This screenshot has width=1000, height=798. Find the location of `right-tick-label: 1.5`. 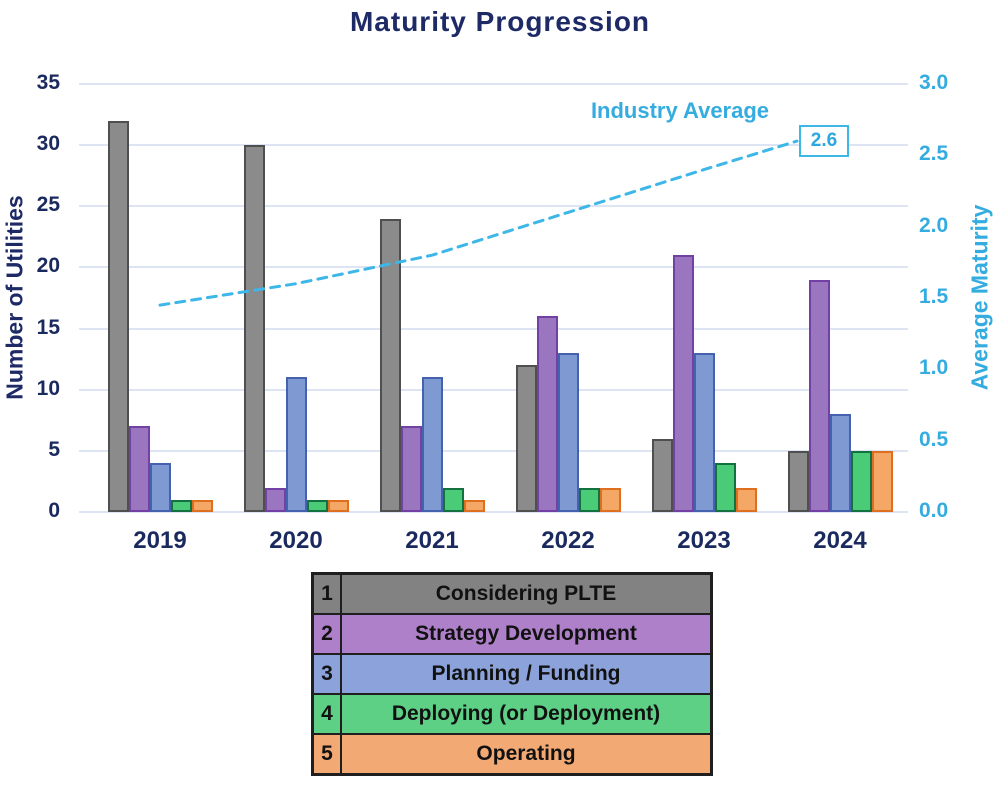

right-tick-label: 1.5 is located at coordinates (934, 296).